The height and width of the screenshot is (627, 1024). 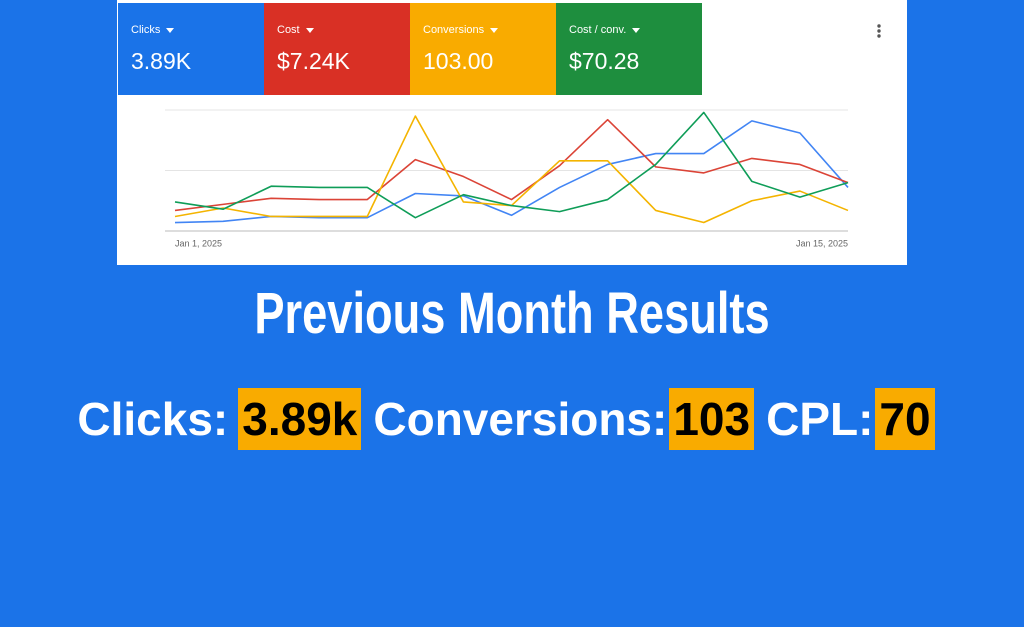 I want to click on metric-card: Clicks 3.89K, so click(x=191, y=49).